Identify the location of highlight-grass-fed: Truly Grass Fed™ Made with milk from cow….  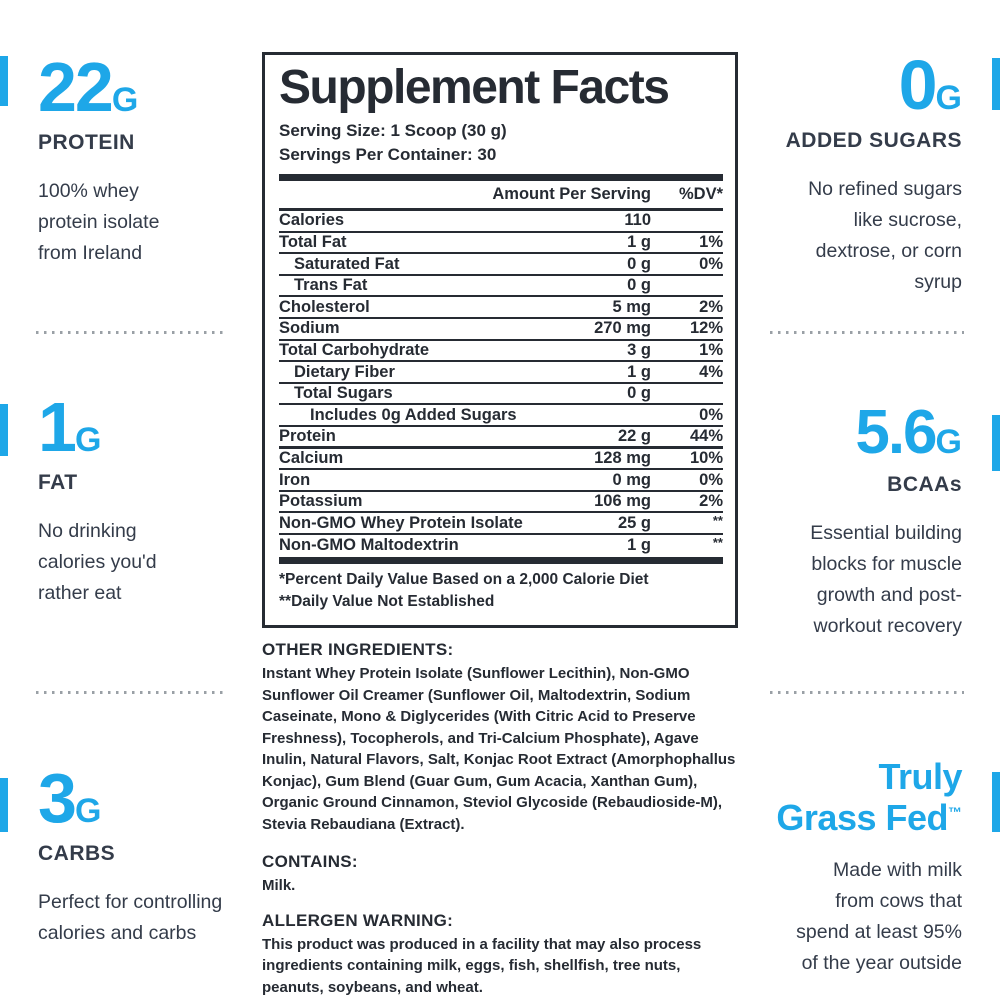
(857, 867).